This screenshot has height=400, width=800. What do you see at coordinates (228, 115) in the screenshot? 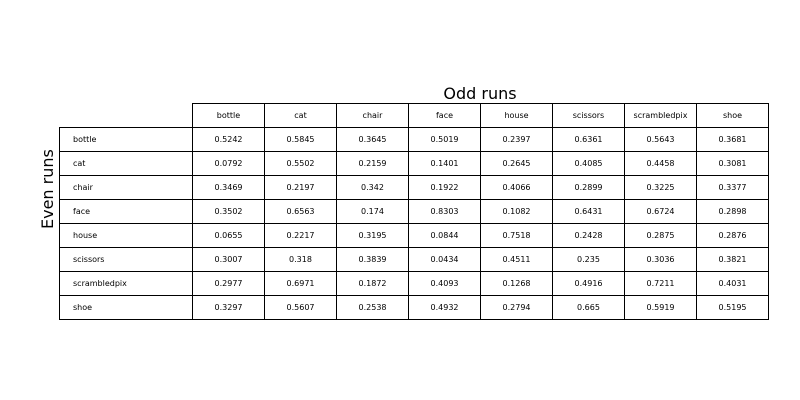
I see `column-header: bottle` at bounding box center [228, 115].